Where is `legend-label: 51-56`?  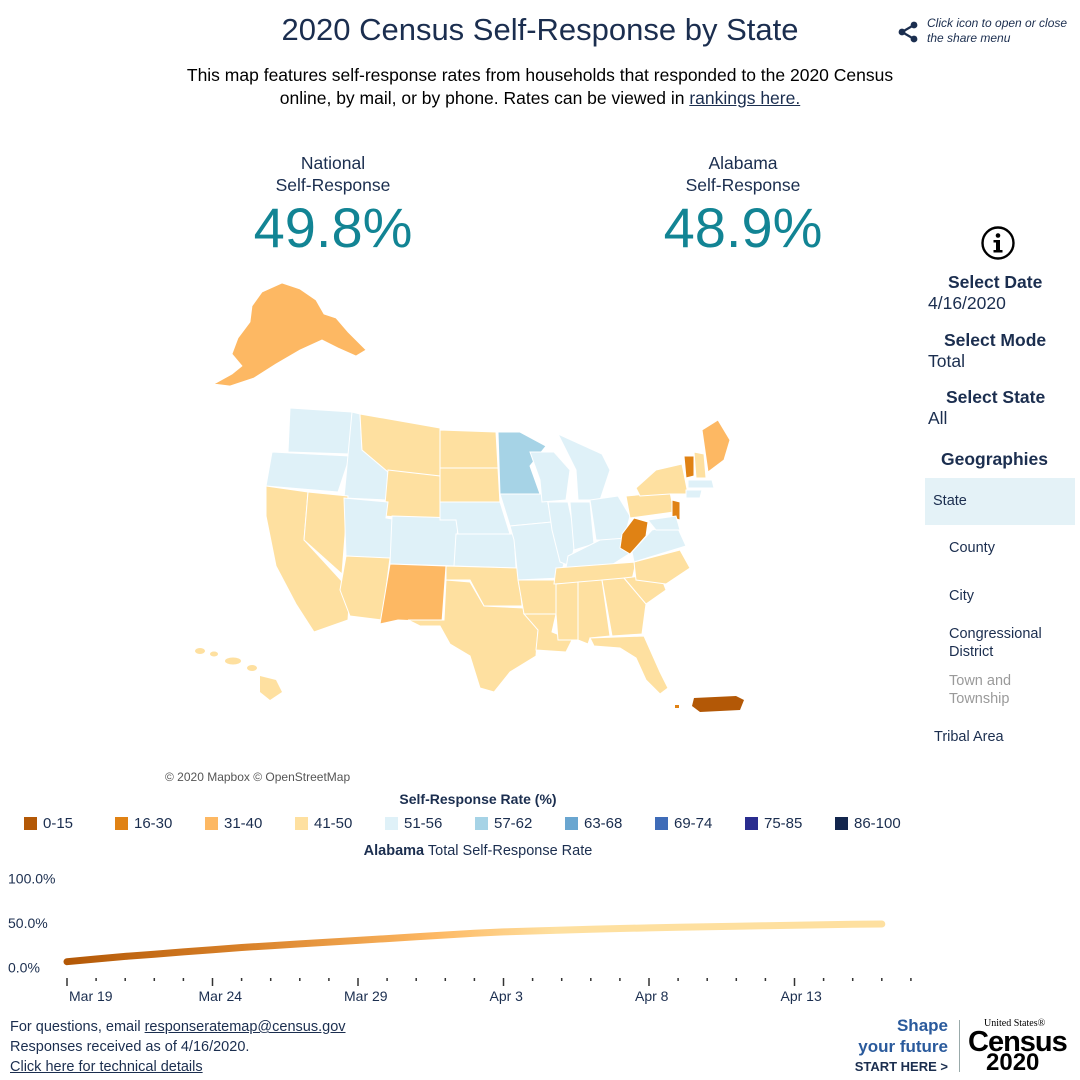 legend-label: 51-56 is located at coordinates (423, 823).